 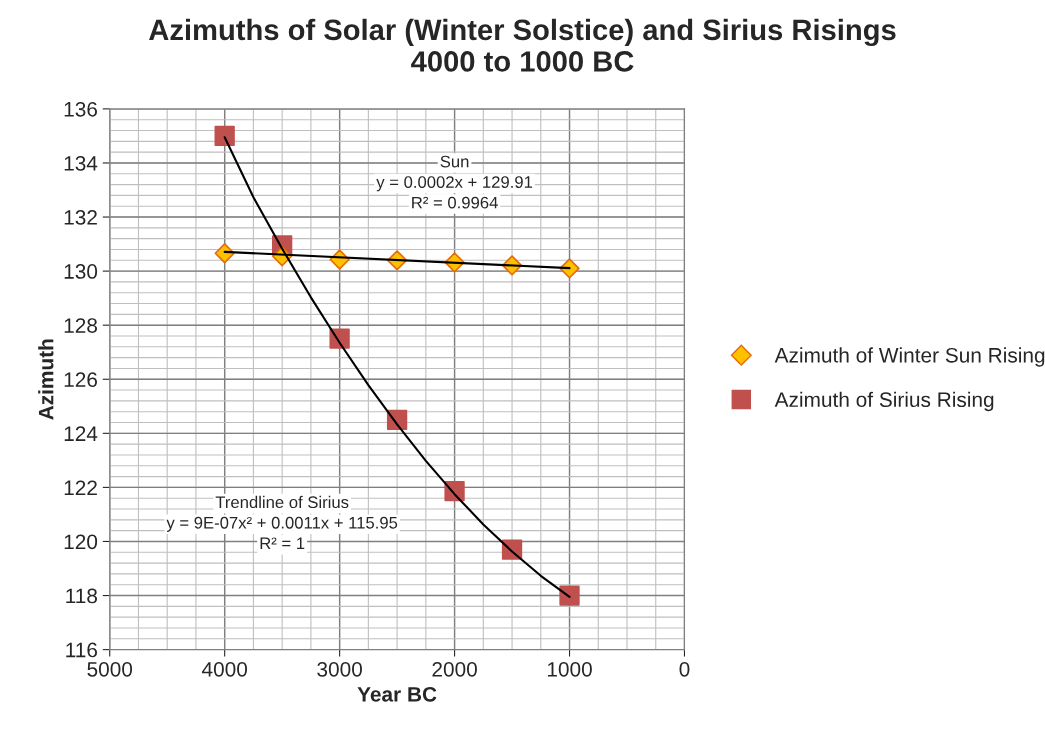 I want to click on annotation: Sun, so click(x=454, y=161).